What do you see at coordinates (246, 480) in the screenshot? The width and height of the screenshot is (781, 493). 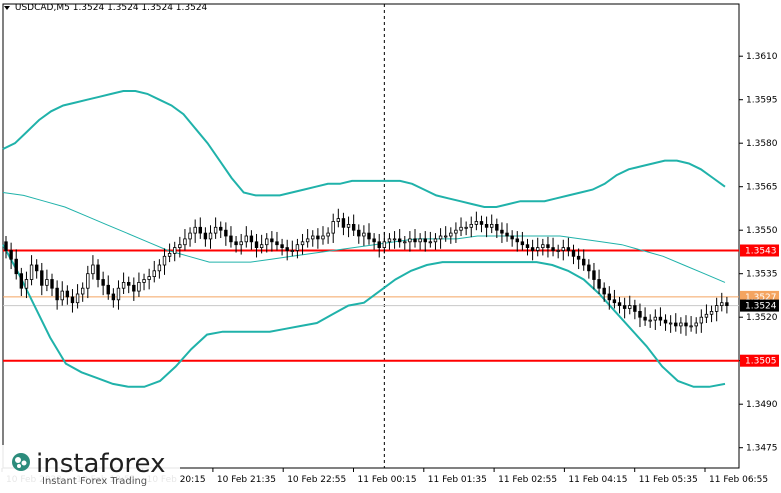 I see `x-tick-label: 10 Feb 21:35` at bounding box center [246, 480].